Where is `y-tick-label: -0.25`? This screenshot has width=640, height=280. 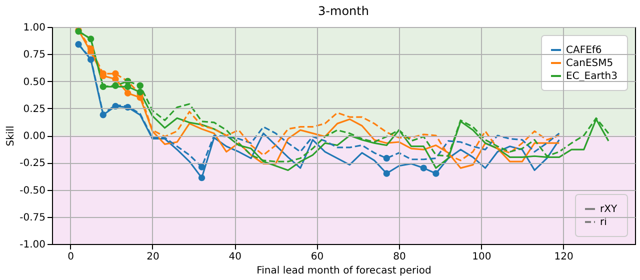
y-tick-label: -0.25 is located at coordinates (33, 164).